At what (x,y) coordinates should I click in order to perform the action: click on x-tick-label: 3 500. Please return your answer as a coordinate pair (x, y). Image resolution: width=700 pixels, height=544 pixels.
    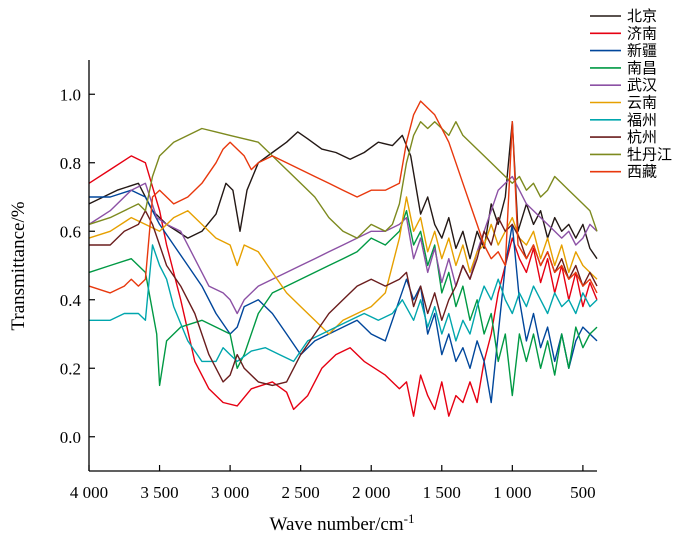
    Looking at the image, I should click on (159, 492).